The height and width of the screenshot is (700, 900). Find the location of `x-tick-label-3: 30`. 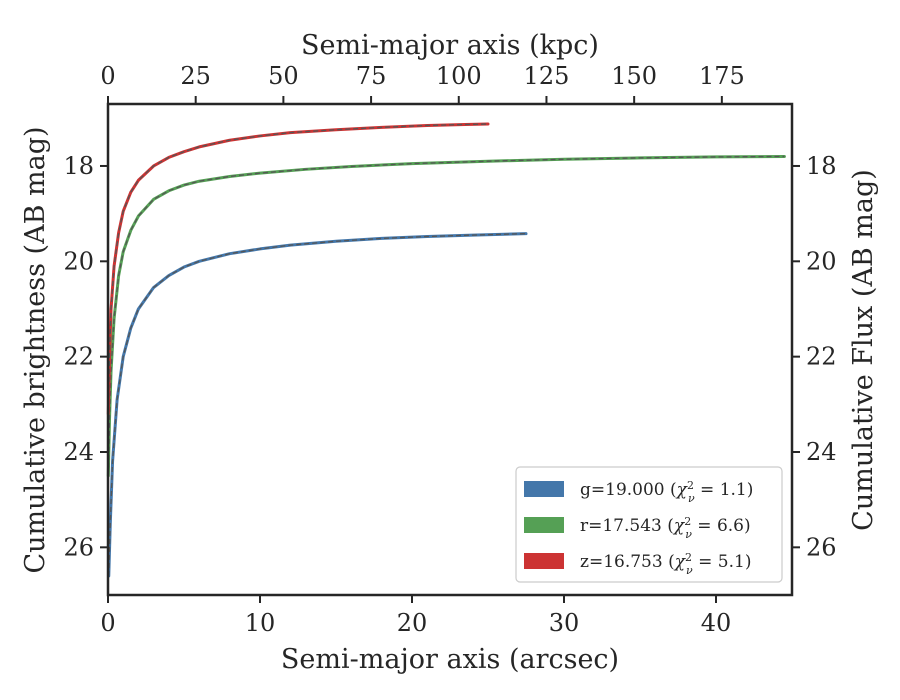

x-tick-label-3: 30 is located at coordinates (564, 623).